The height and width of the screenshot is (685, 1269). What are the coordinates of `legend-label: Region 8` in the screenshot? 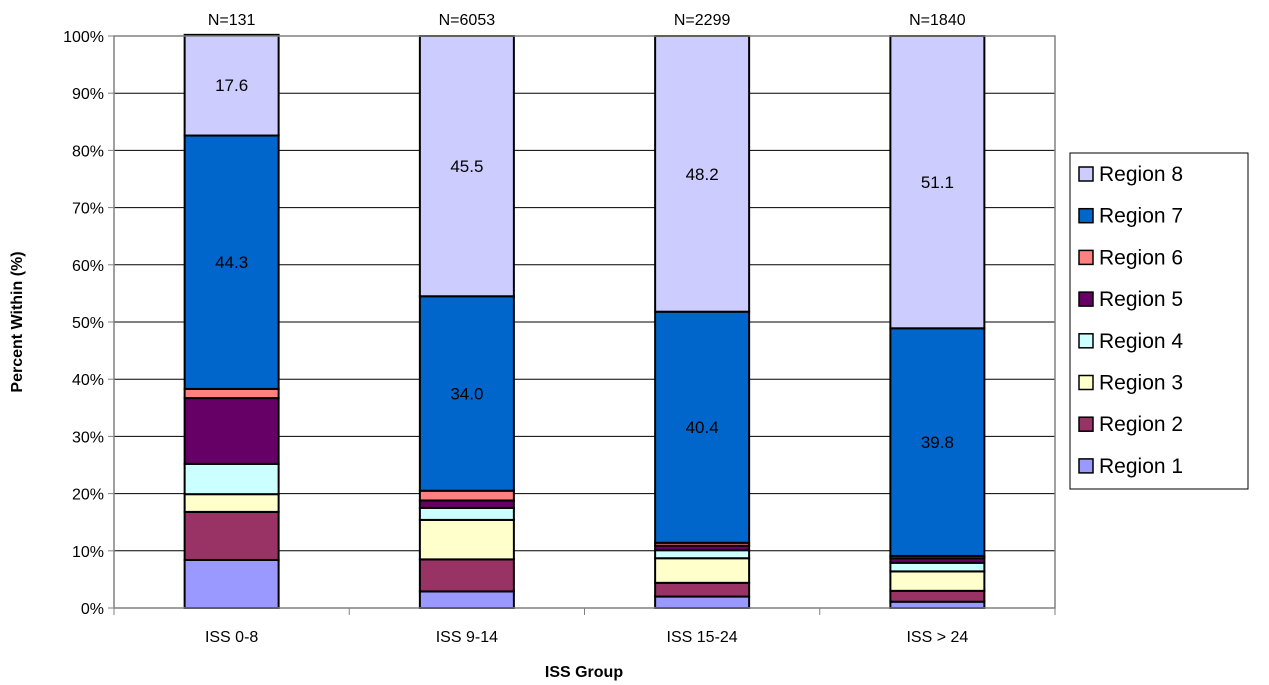 It's located at (1141, 174).